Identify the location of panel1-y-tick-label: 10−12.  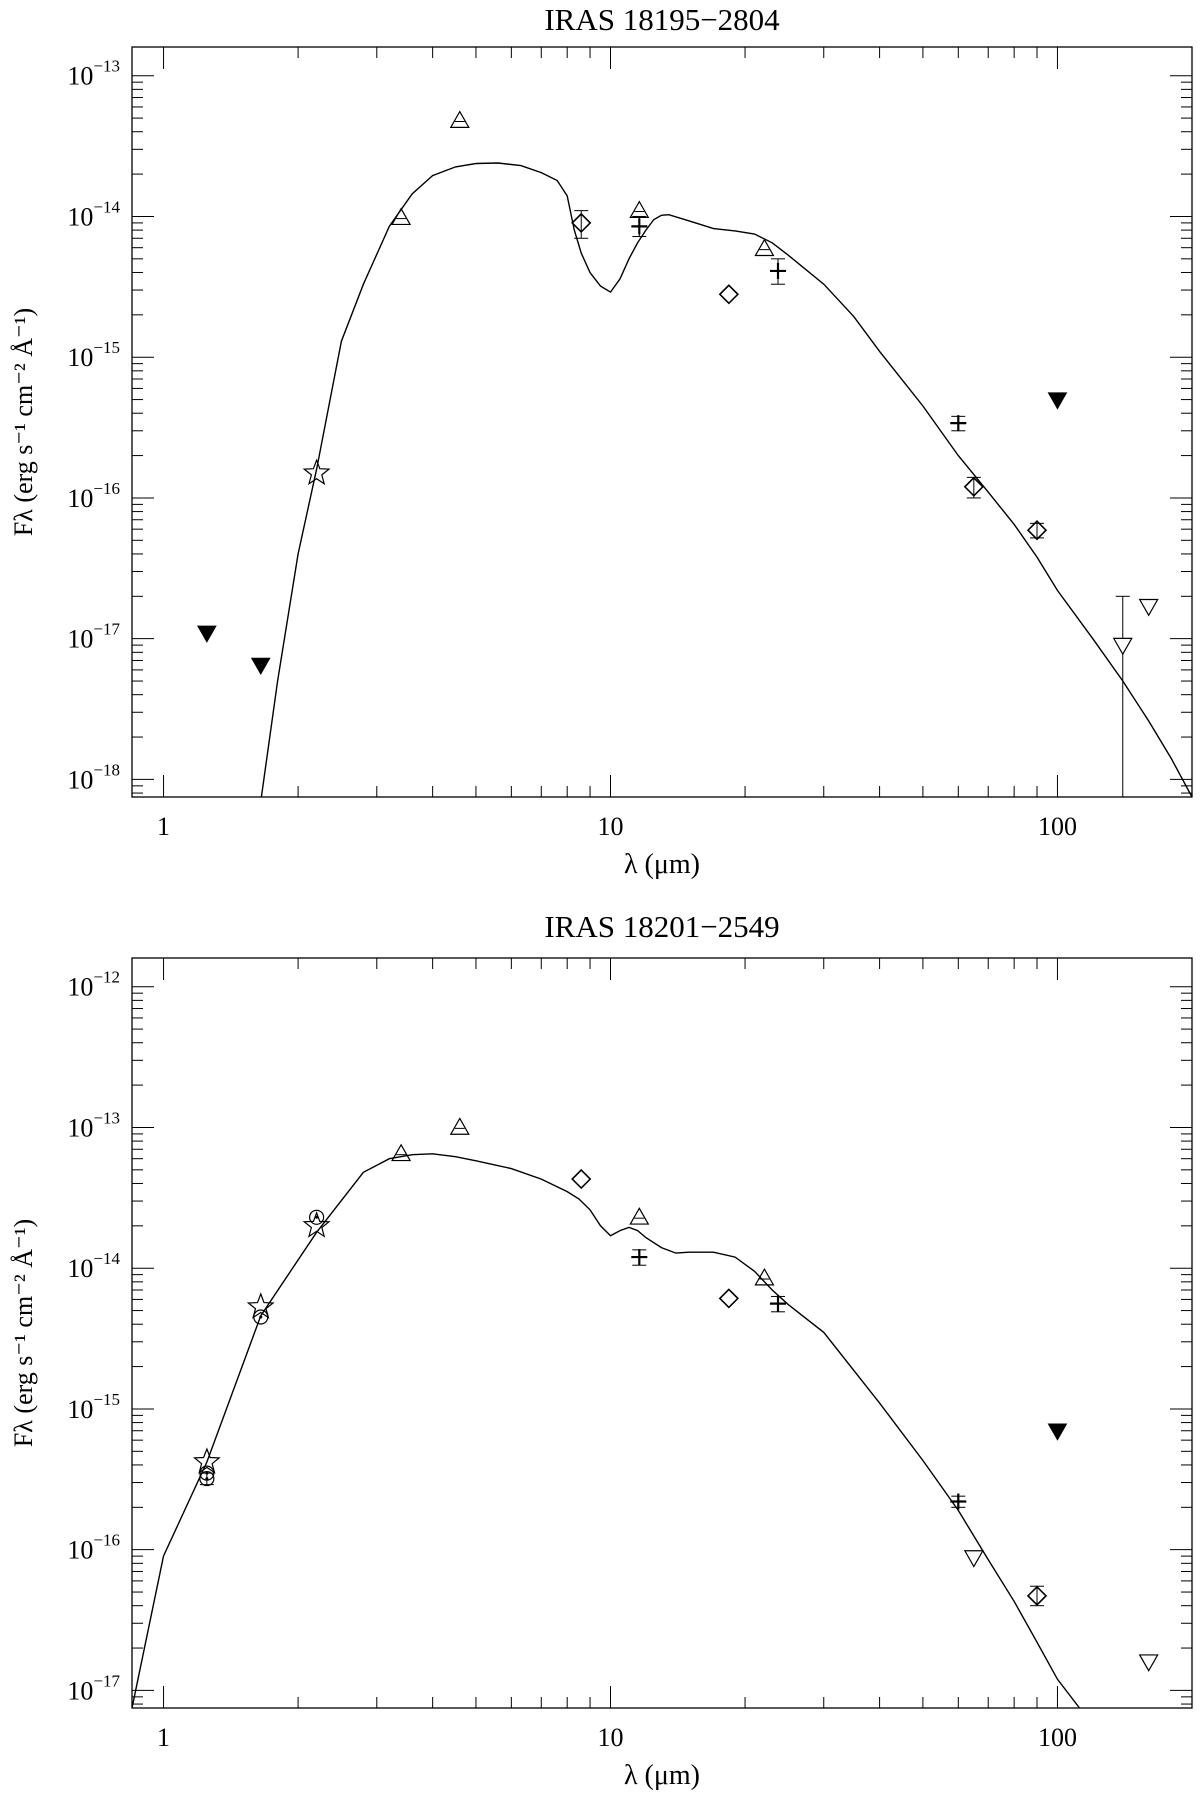
(93, 985).